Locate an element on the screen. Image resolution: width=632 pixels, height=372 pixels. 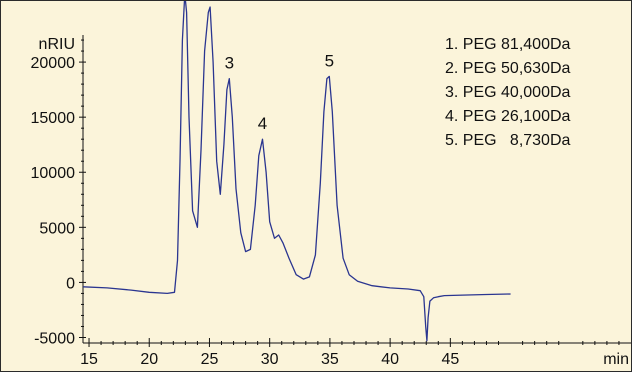
y-tick-label: 10000 is located at coordinates (53, 173).